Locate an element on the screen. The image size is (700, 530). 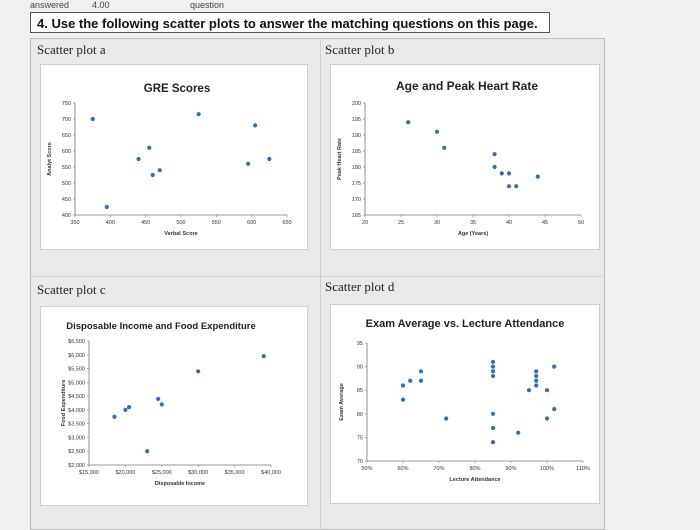
chart-a-y-tick-label: 750 is located at coordinates (66, 104).